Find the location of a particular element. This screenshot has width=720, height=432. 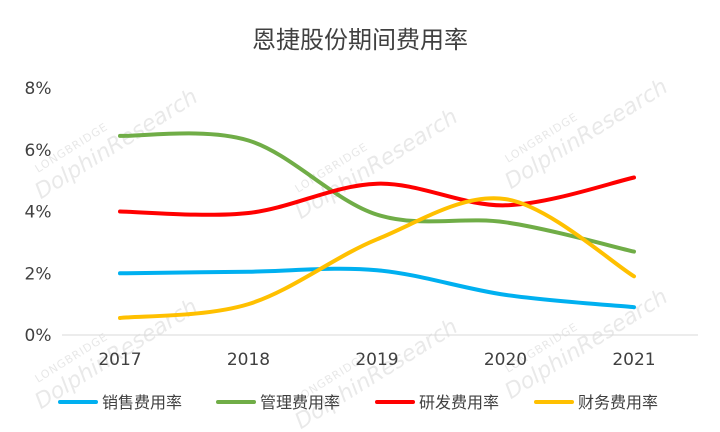

x-tick-label: 2019 is located at coordinates (376, 360).